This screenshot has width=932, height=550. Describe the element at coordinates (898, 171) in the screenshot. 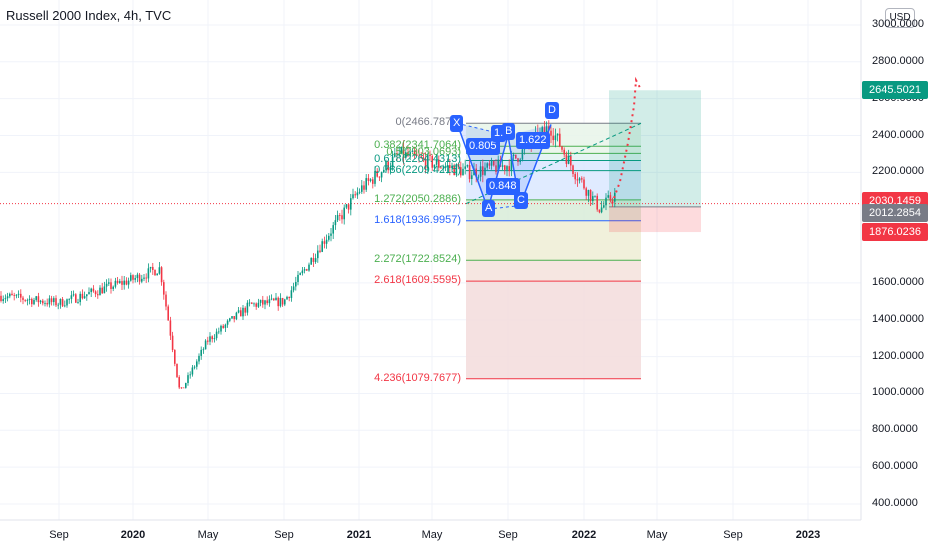

I see `price-tick-label: 2200.0000` at that location.